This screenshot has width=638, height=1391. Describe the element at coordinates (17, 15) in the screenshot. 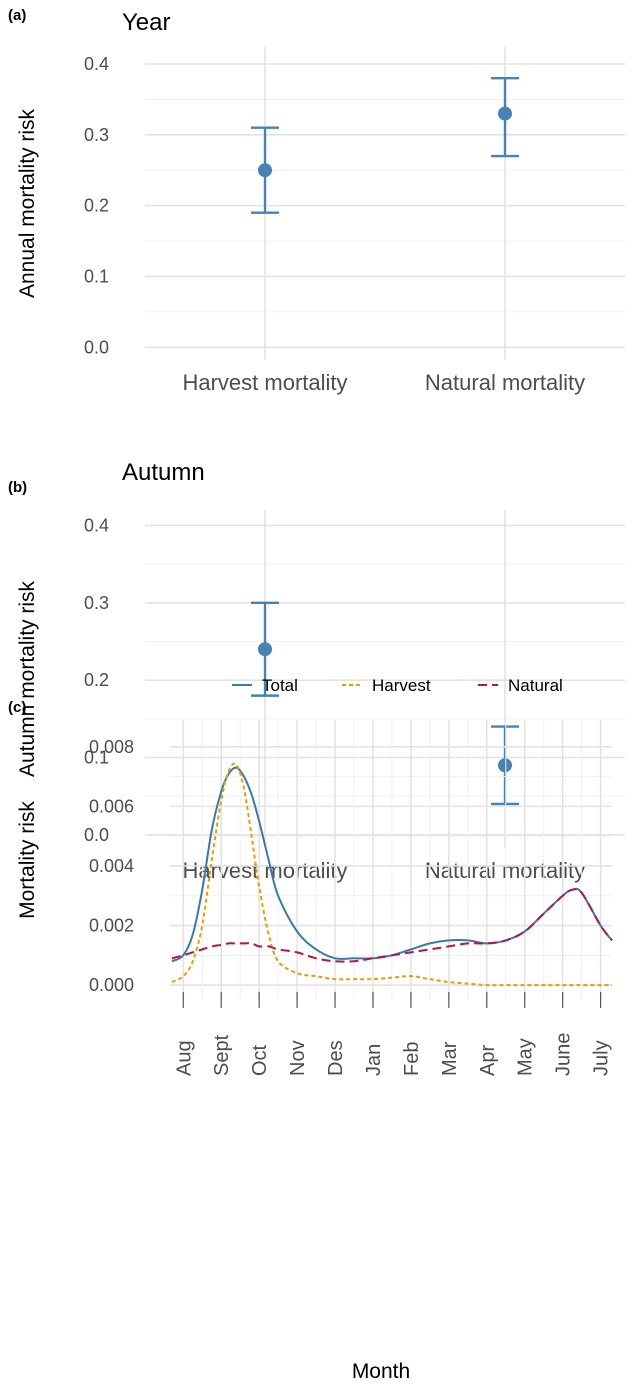

I see `panel-label: (a)` at that location.